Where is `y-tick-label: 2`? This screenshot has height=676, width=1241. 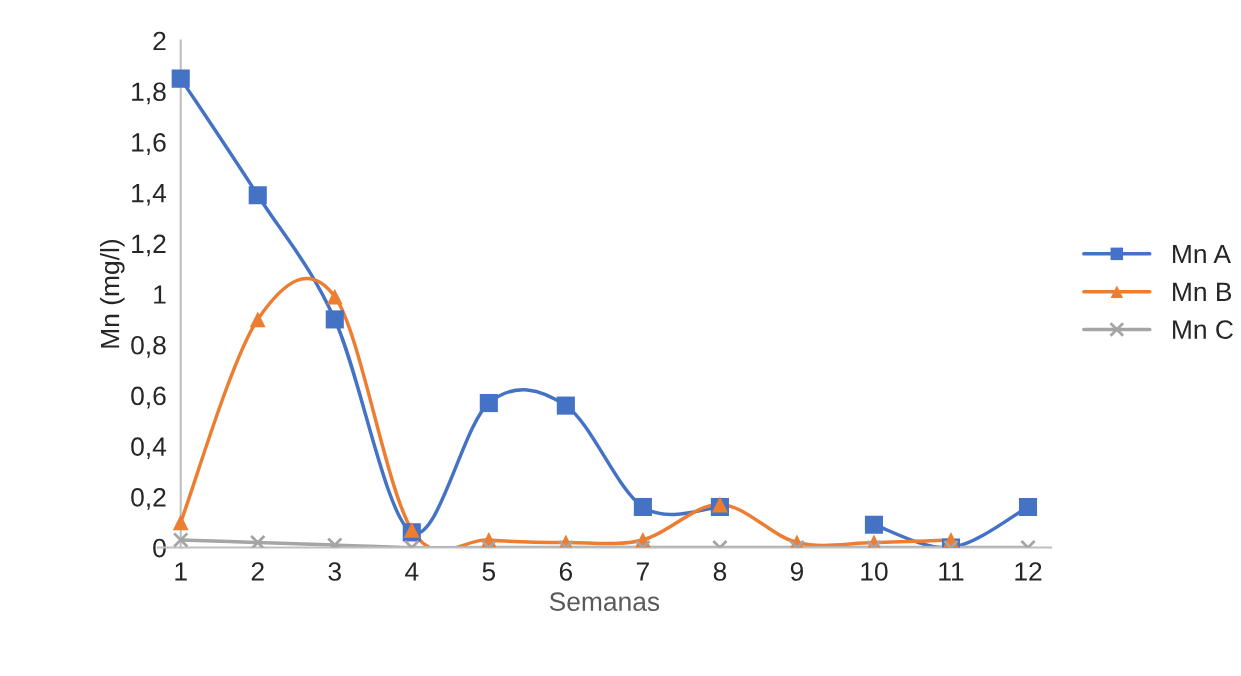 y-tick-label: 2 is located at coordinates (159, 41).